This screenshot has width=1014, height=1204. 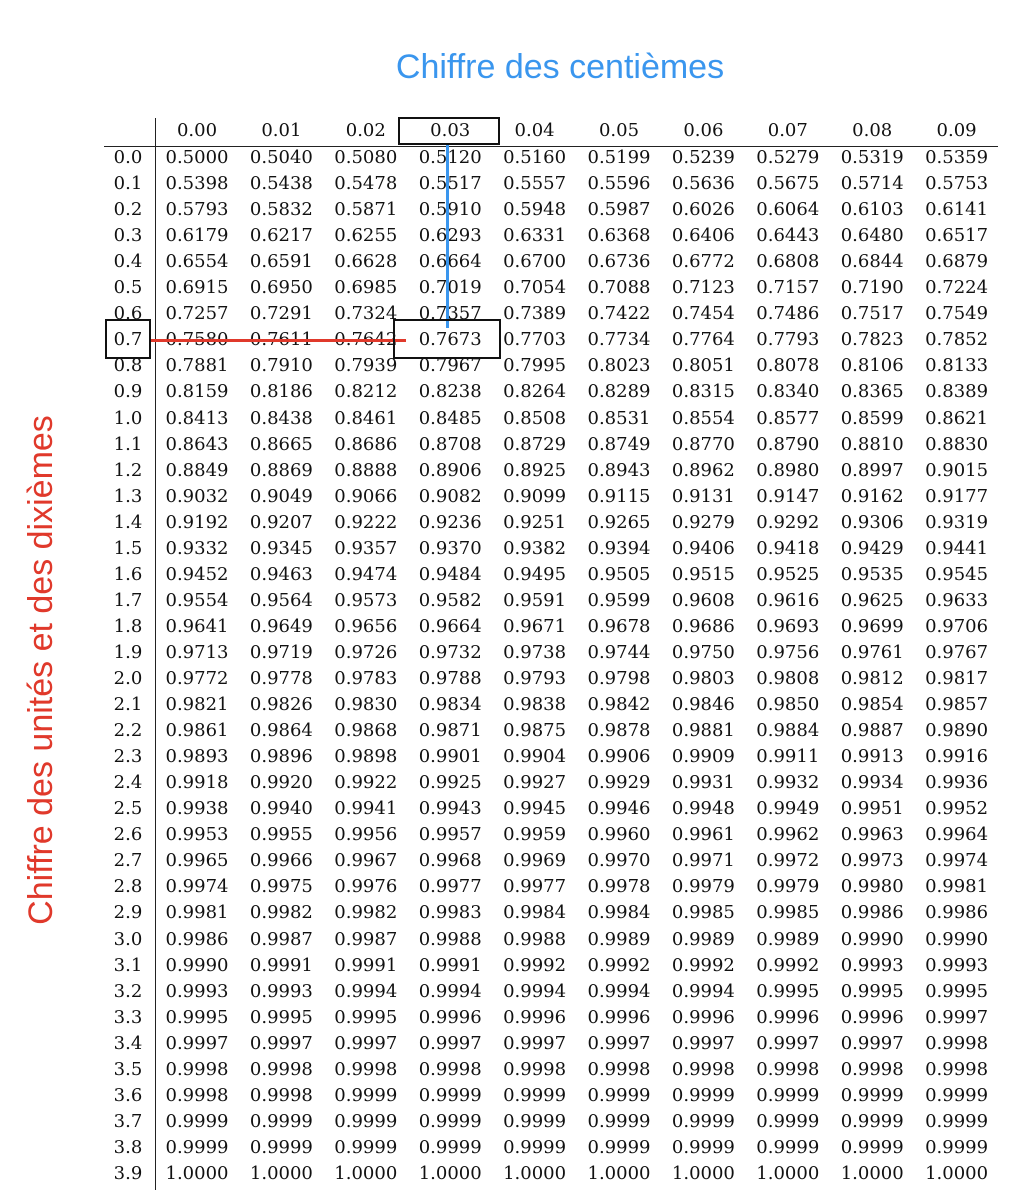 I want to click on table-cell: 0.6736, so click(x=619, y=262).